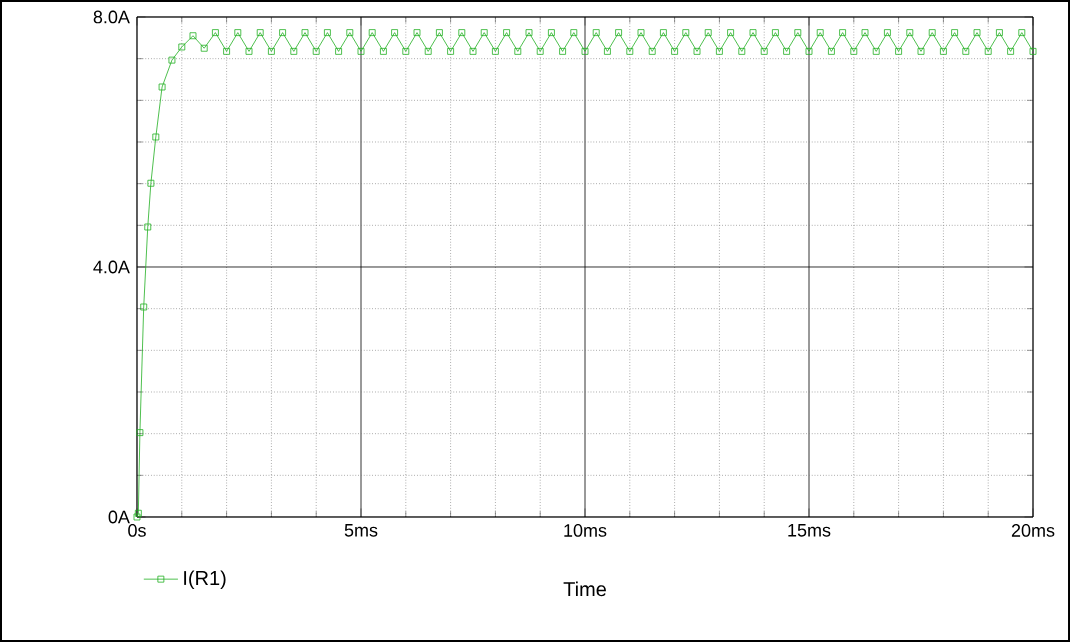 The width and height of the screenshot is (1070, 642). Describe the element at coordinates (111, 17) in the screenshot. I see `y-tick-label: 8.0A` at that location.